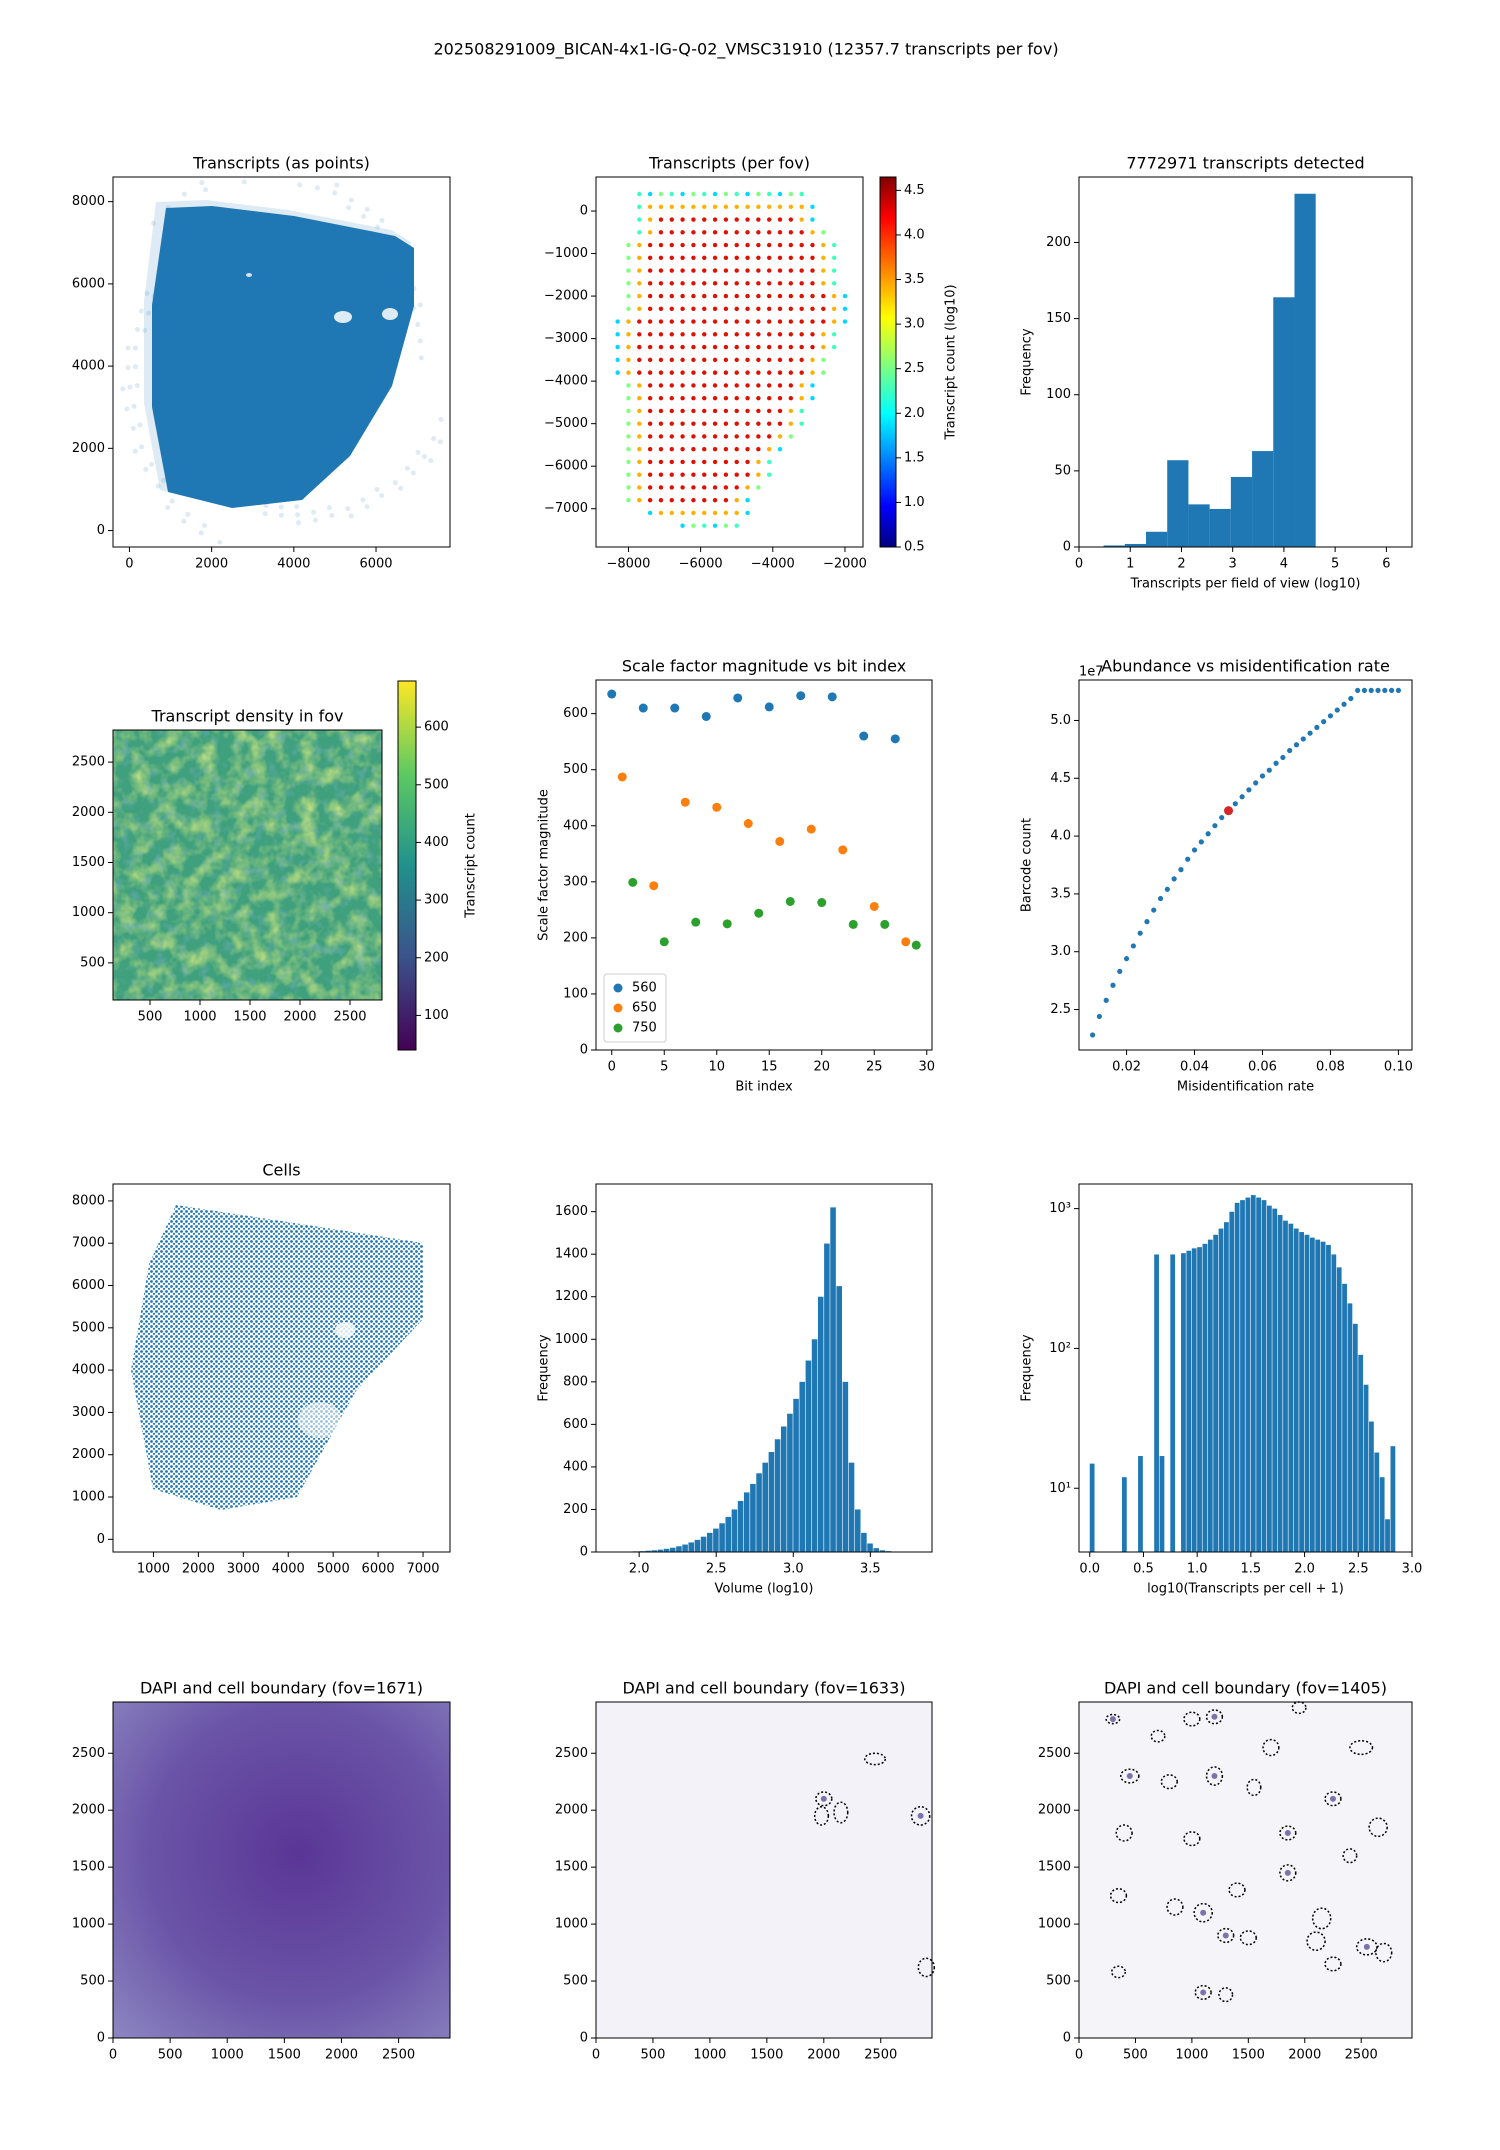 The height and width of the screenshot is (2150, 1500). Describe the element at coordinates (571, 1867) in the screenshot. I see `y-tick-label: 1500` at that location.